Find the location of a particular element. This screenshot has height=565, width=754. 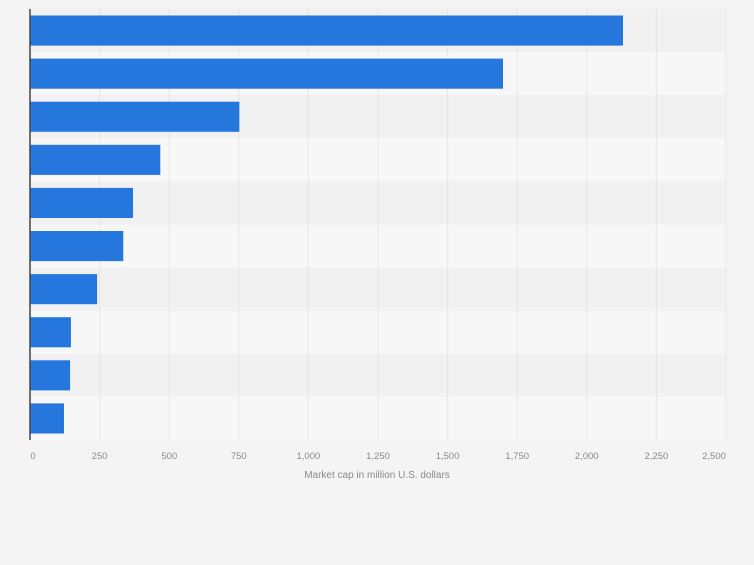

x-tick-label: 1,250 is located at coordinates (378, 456).